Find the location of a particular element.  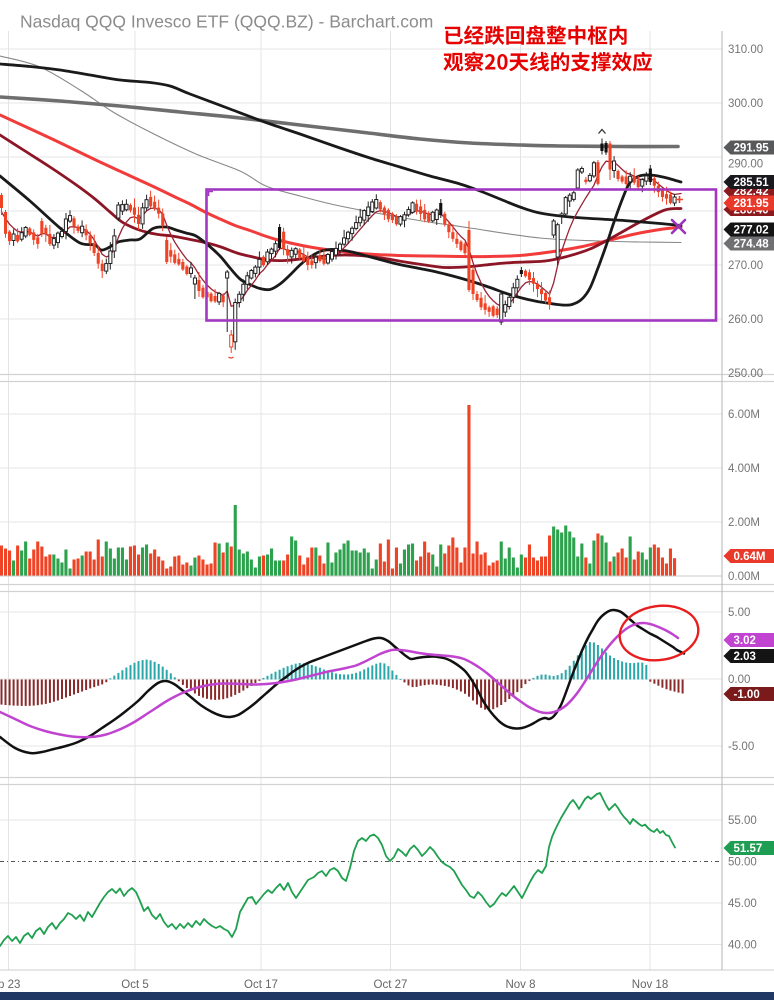

svg-text: 0.00 is located at coordinates (739, 680).